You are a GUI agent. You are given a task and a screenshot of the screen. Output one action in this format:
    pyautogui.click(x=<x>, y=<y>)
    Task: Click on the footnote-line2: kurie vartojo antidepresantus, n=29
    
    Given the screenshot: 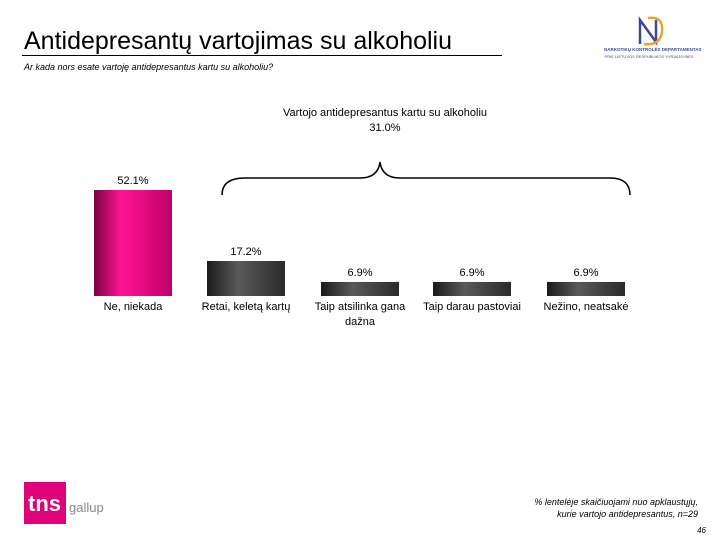 What is the action you would take?
    pyautogui.click(x=627, y=514)
    